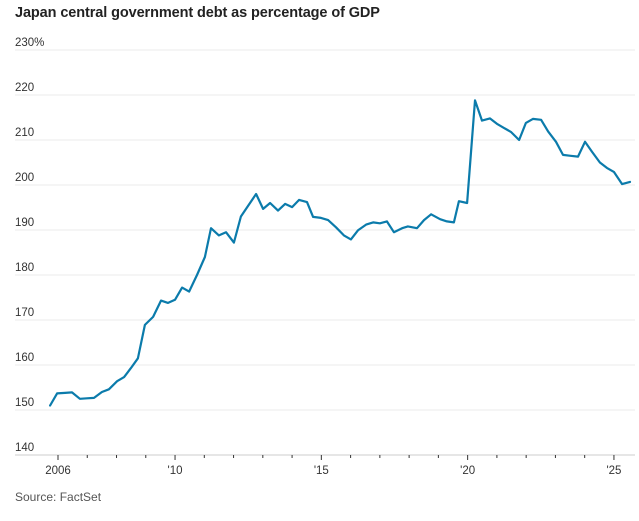  Describe the element at coordinates (24, 88) in the screenshot. I see `y-tick-label: 220` at that location.